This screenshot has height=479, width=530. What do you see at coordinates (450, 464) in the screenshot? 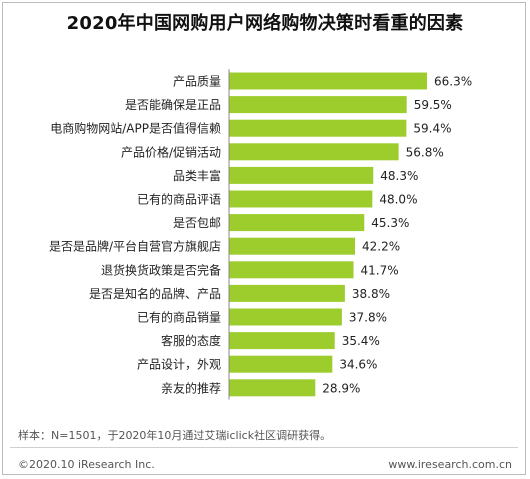
I see `website-text: www.iresearch.com.cn` at bounding box center [450, 464].